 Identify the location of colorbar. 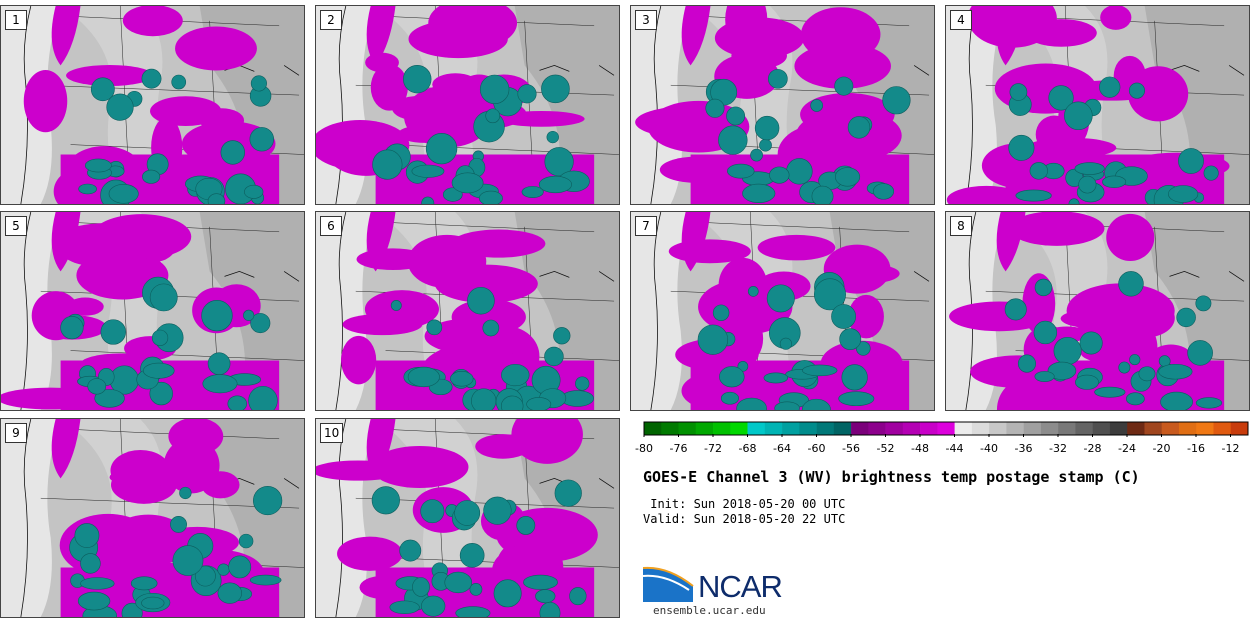
(946, 429).